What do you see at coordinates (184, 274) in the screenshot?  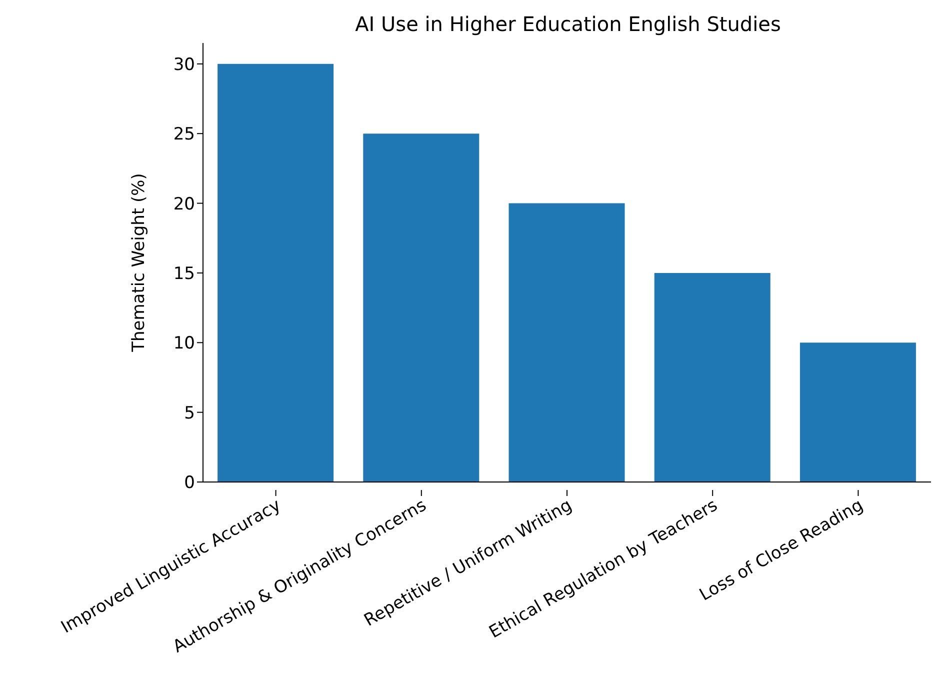 I see `y-tick-label: 15` at bounding box center [184, 274].